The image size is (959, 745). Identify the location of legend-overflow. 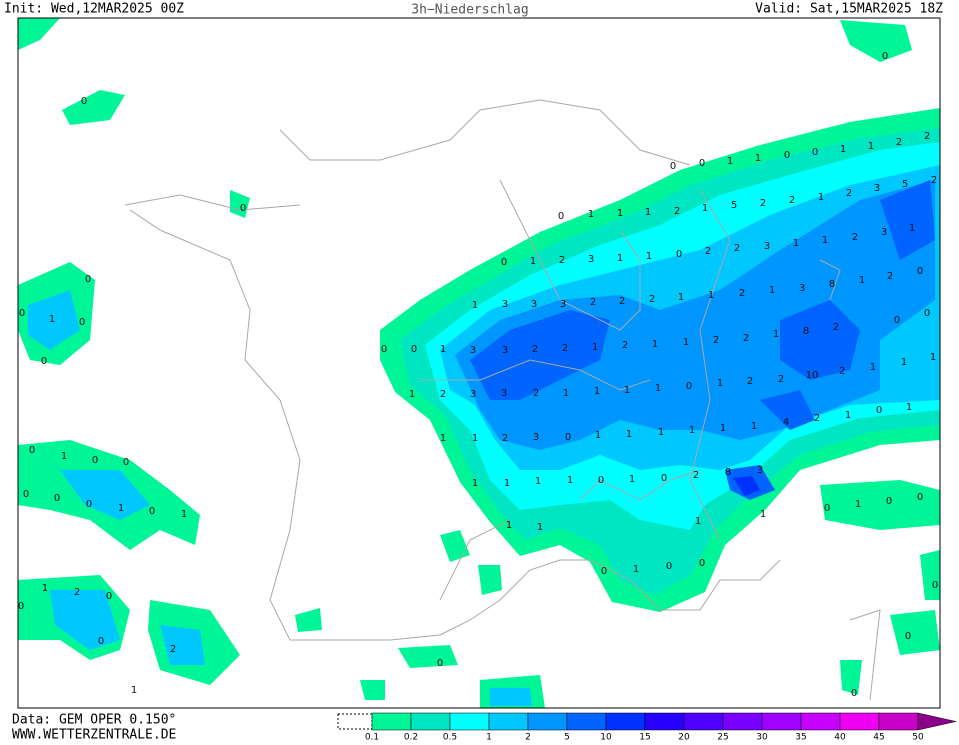
(937, 721).